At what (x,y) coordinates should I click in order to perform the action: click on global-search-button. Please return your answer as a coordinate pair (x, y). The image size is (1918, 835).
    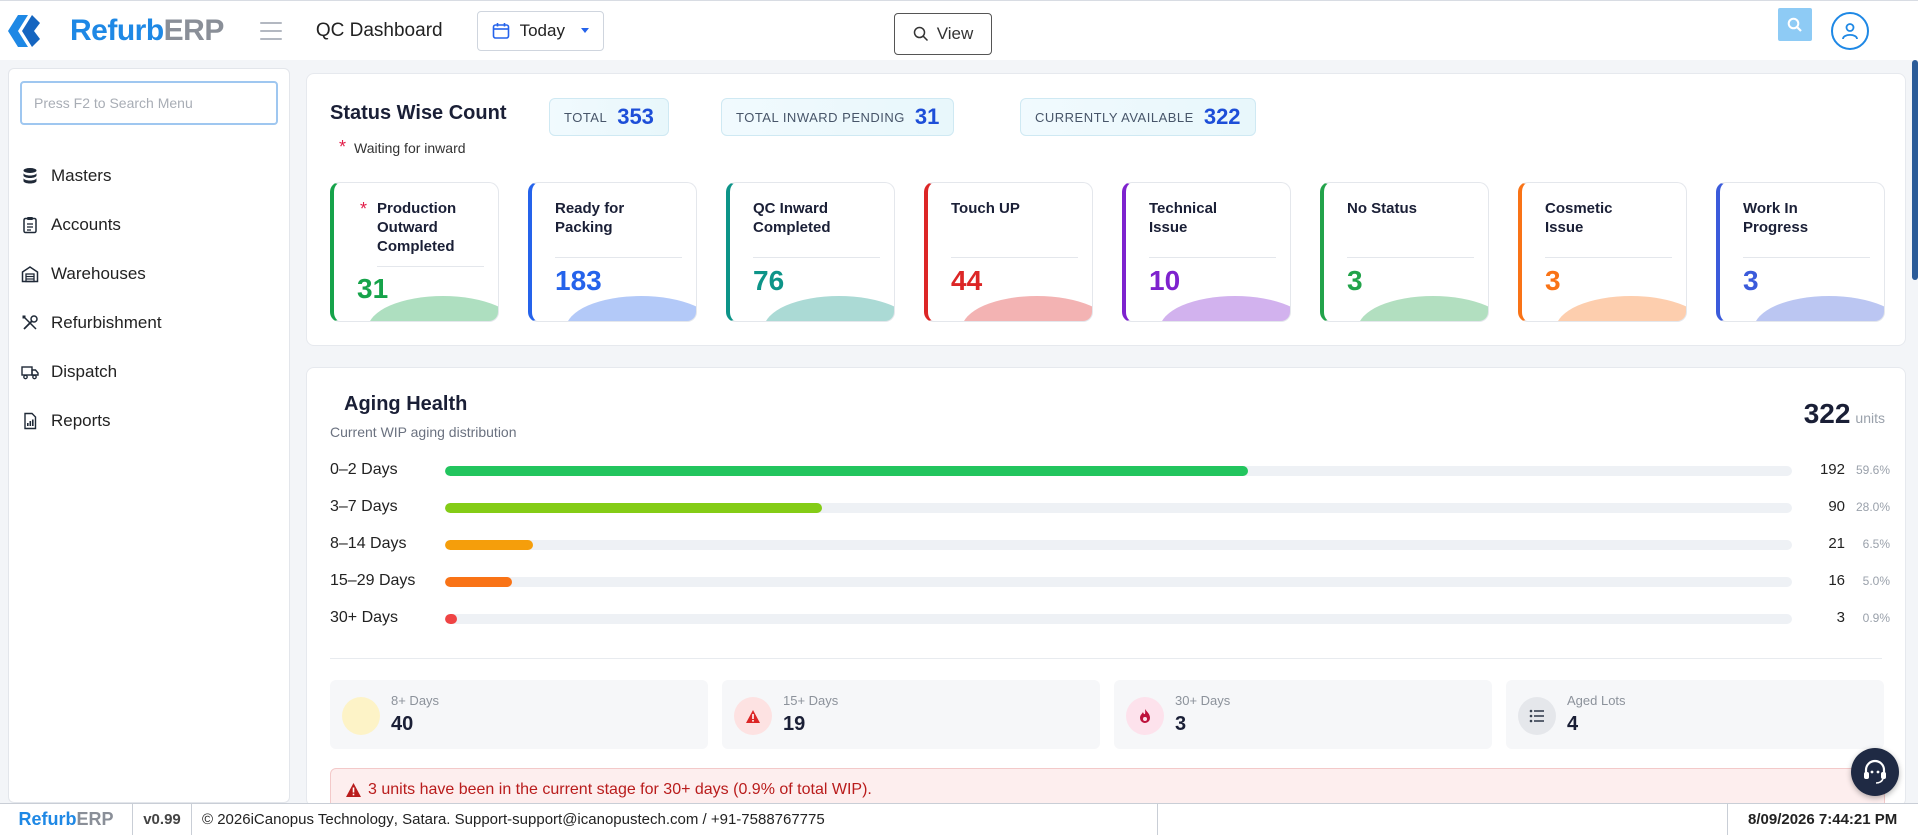
    Looking at the image, I should click on (1795, 24).